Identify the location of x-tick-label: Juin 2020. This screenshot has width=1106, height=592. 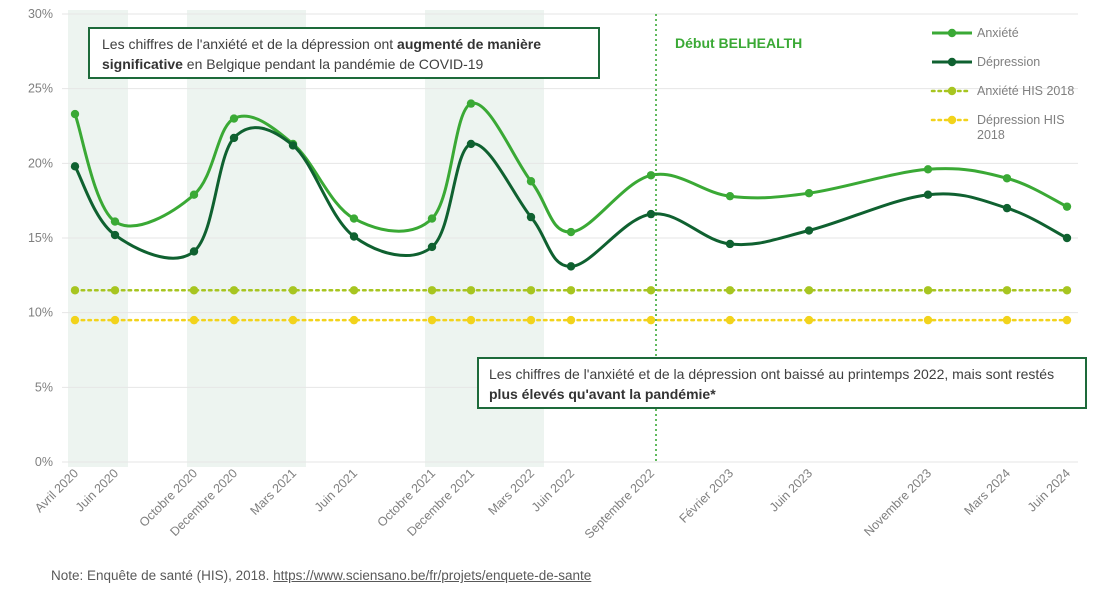
(97, 490).